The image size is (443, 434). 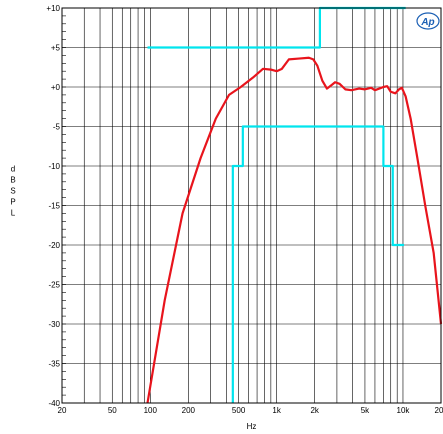 What do you see at coordinates (404, 410) in the screenshot?
I see `x-tick-label: 10k` at bounding box center [404, 410].